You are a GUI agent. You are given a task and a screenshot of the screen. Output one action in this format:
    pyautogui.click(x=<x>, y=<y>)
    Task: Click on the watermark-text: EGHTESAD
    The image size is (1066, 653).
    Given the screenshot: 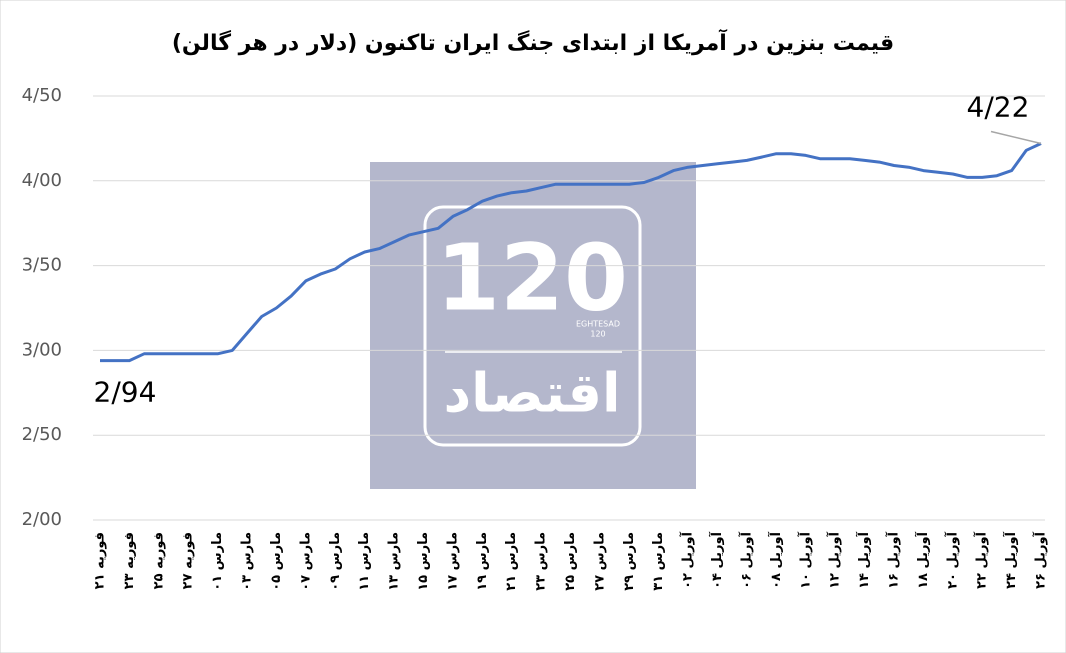 What is the action you would take?
    pyautogui.click(x=598, y=324)
    